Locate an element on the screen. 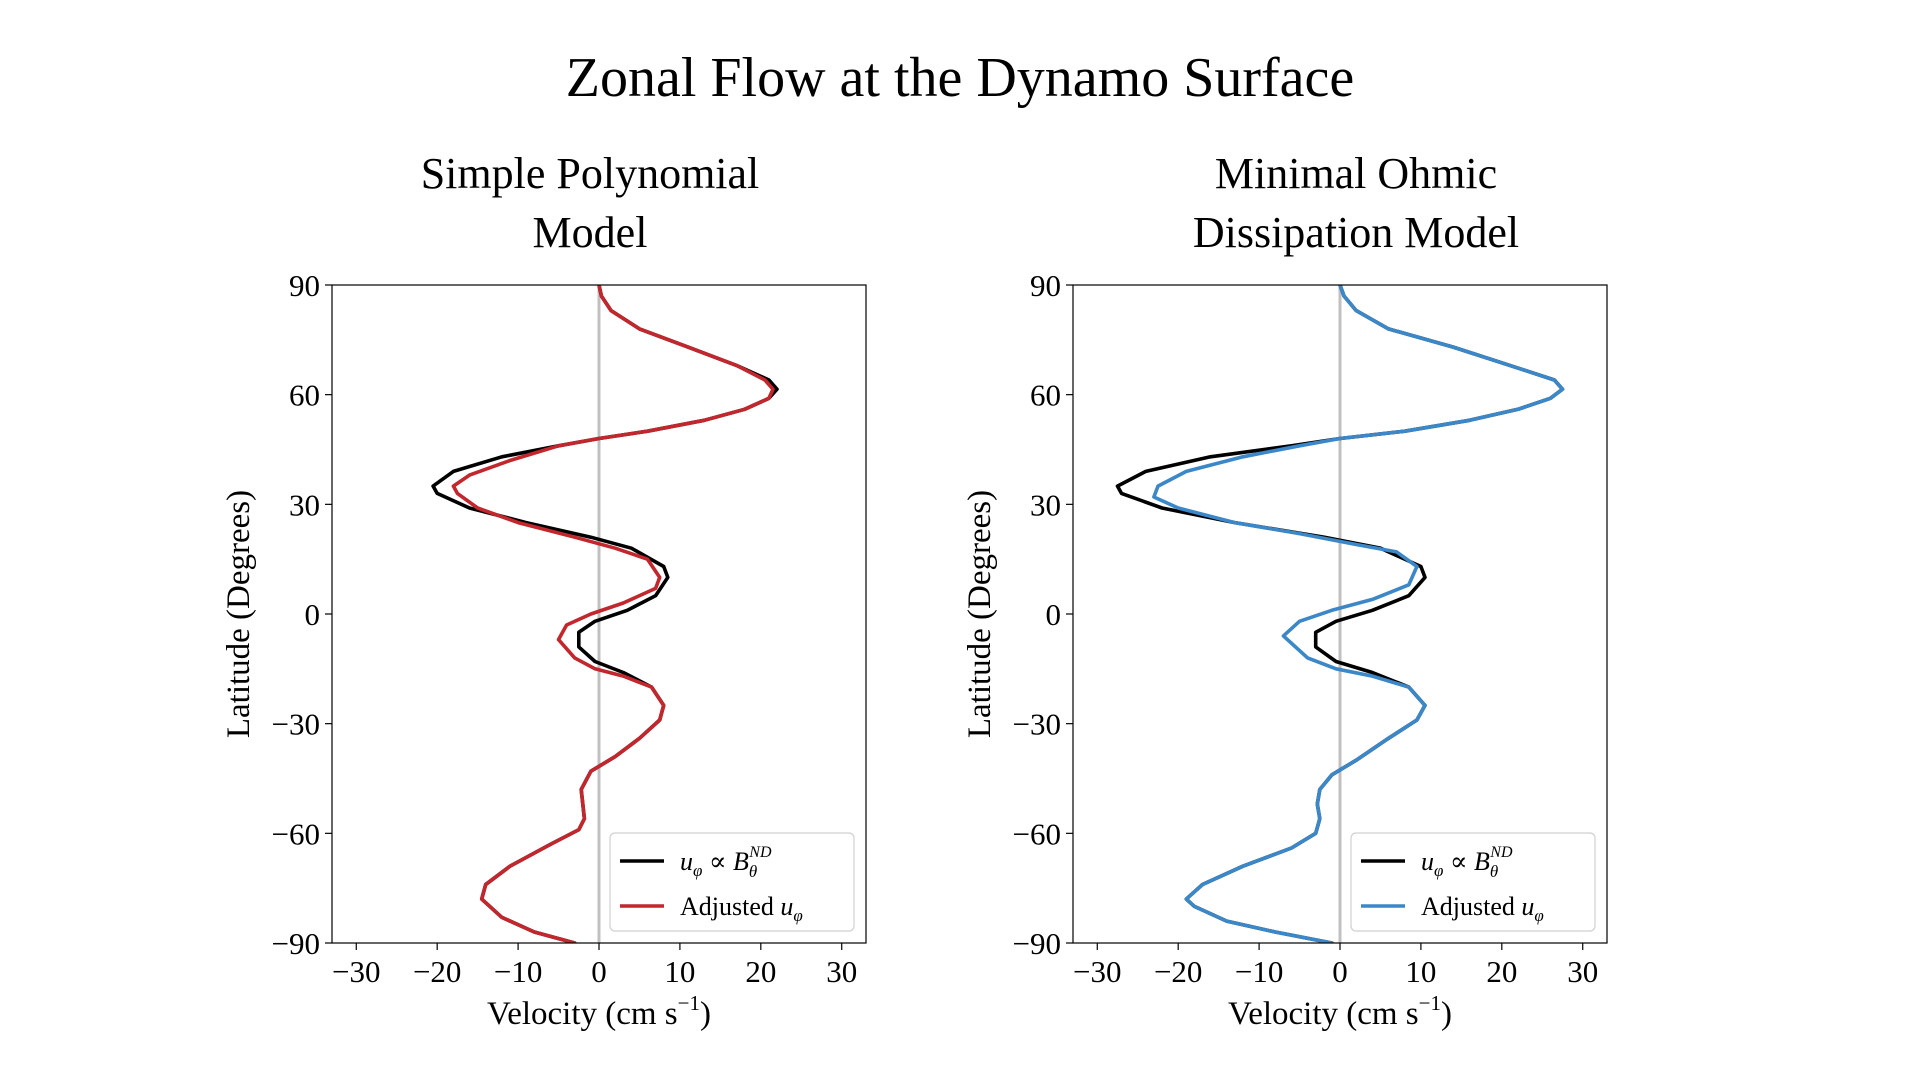  figure-title: Zonal Flow at the Dynamo Surface is located at coordinates (960, 78).